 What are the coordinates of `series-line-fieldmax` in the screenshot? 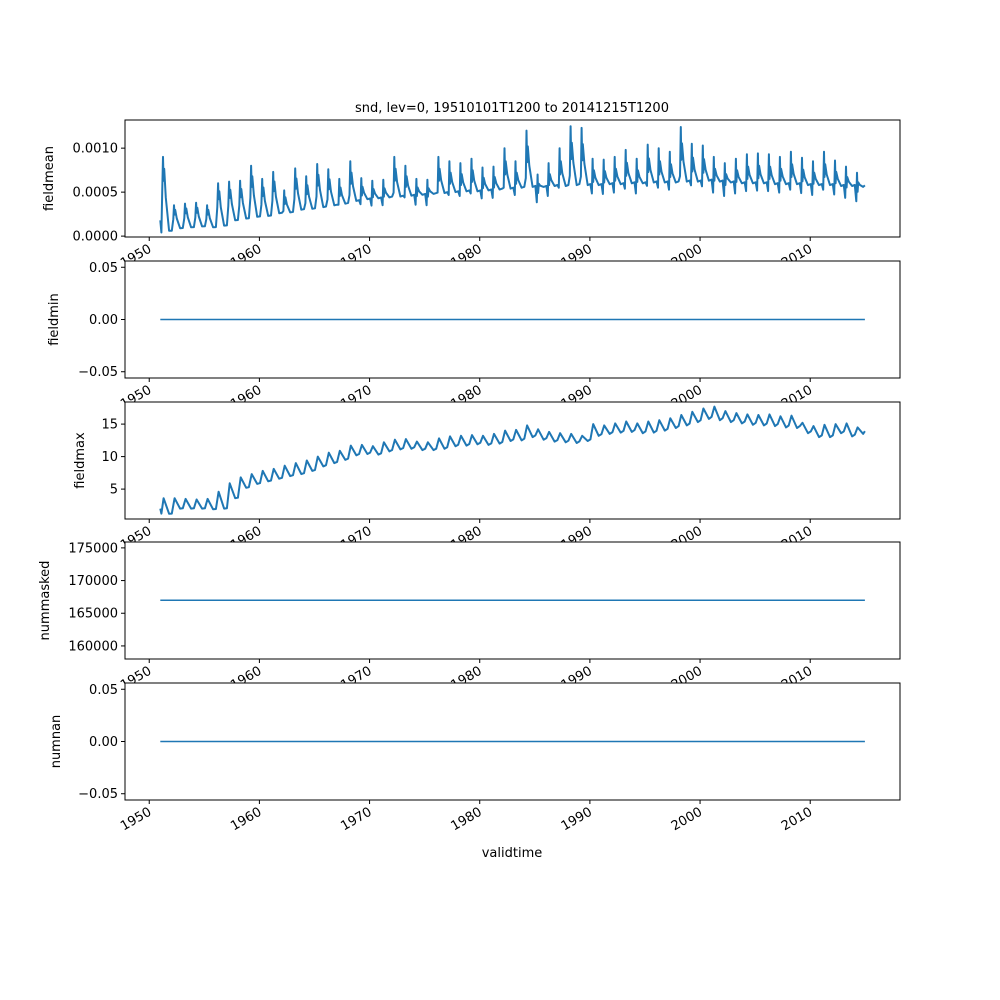 It's located at (512, 460).